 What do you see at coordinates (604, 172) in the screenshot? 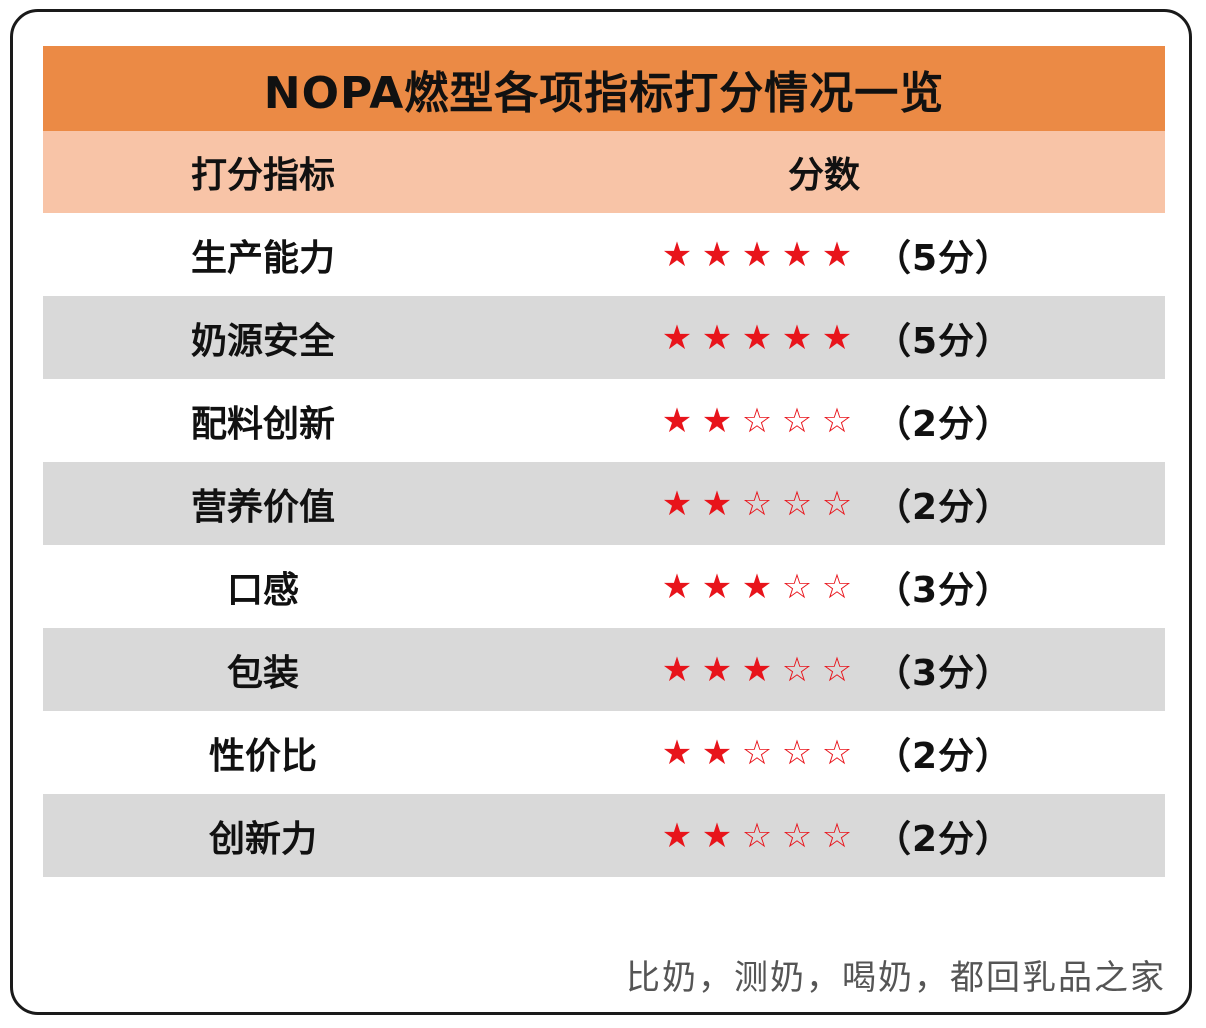
I see `table-header: 打分指标 分数` at bounding box center [604, 172].